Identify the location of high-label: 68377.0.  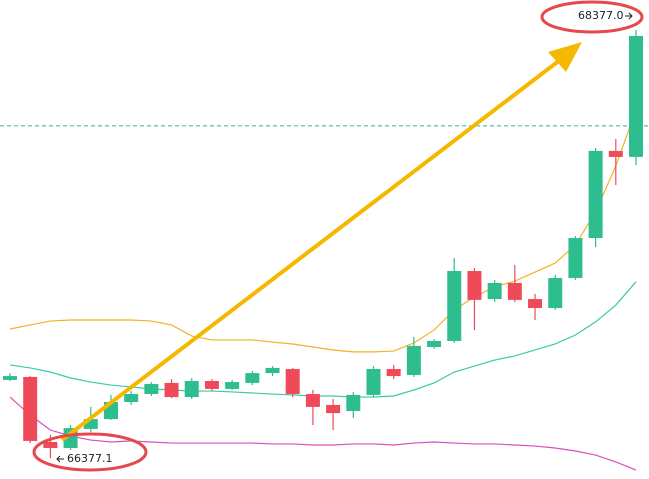
(601, 15).